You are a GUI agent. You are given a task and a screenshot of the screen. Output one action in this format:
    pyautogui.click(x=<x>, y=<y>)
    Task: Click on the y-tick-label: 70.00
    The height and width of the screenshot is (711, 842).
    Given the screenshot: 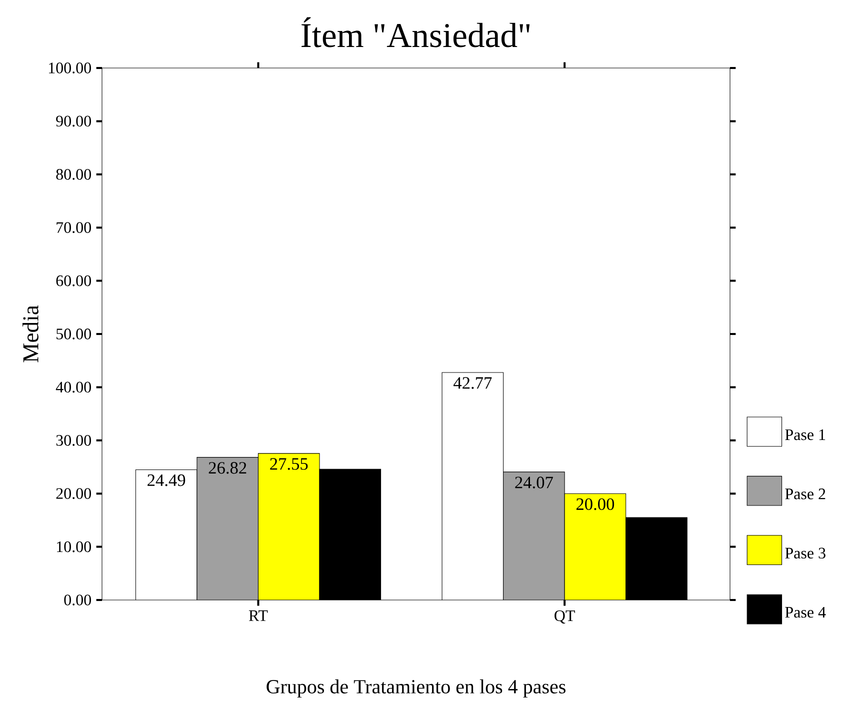 What is the action you would take?
    pyautogui.click(x=73, y=228)
    